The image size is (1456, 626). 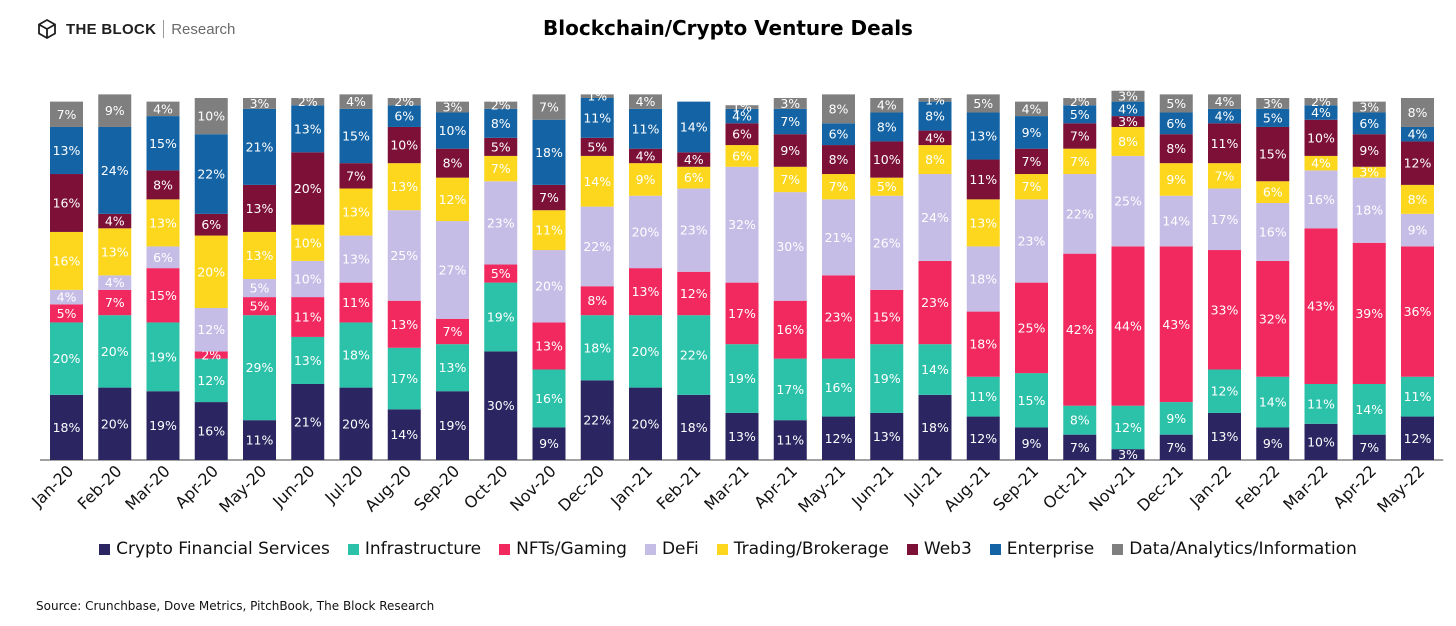 I want to click on brand-subtitle: Research, so click(x=203, y=29).